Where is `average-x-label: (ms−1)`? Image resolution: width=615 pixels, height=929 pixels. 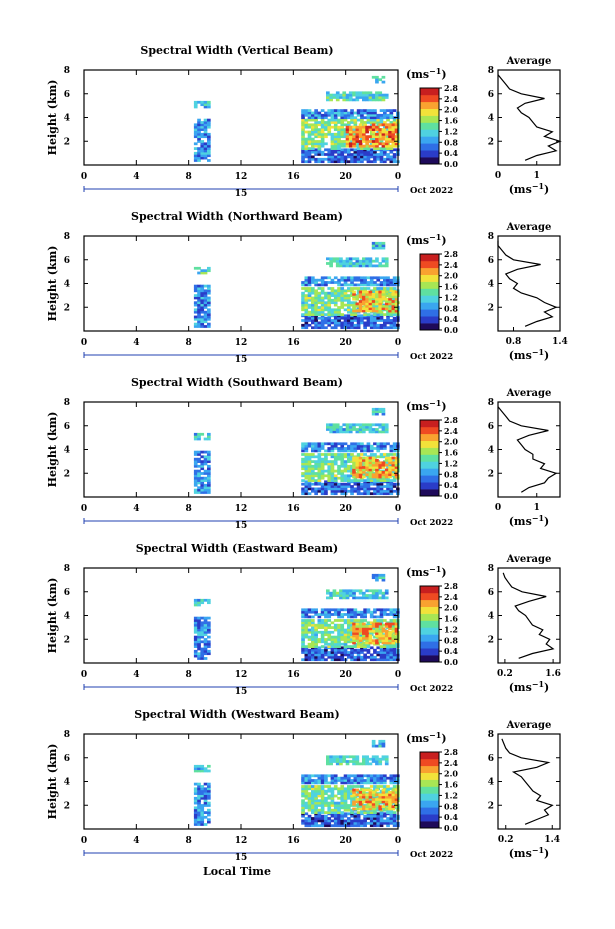 average-x-label: (ms−1) is located at coordinates (529, 686).